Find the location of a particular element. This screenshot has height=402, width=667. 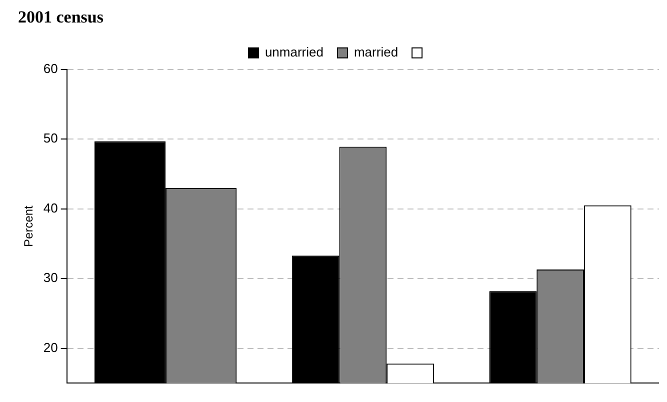

legend-label: married is located at coordinates (376, 52).